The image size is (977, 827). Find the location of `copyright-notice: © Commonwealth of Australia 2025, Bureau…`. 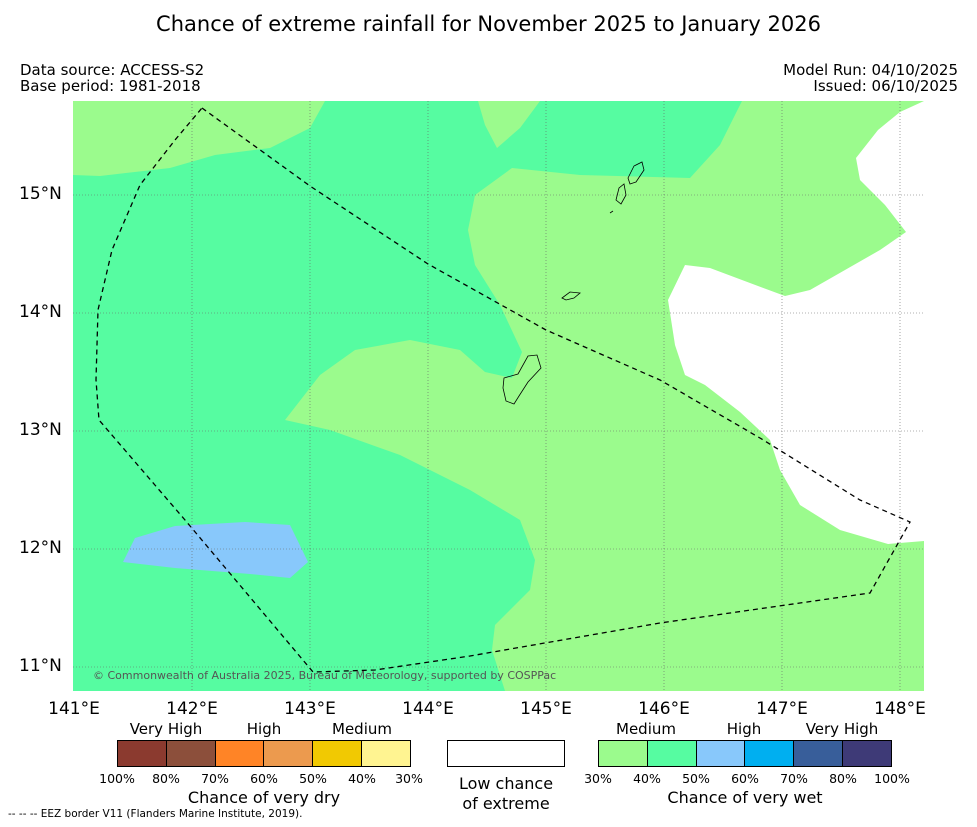

copyright-notice: © Commonwealth of Australia 2025, Bureau… is located at coordinates (324, 675).